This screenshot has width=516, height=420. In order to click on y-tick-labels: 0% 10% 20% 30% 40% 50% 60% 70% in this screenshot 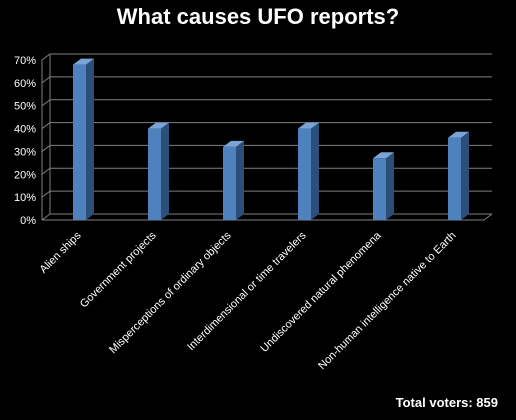, I will do `click(25, 141)`.